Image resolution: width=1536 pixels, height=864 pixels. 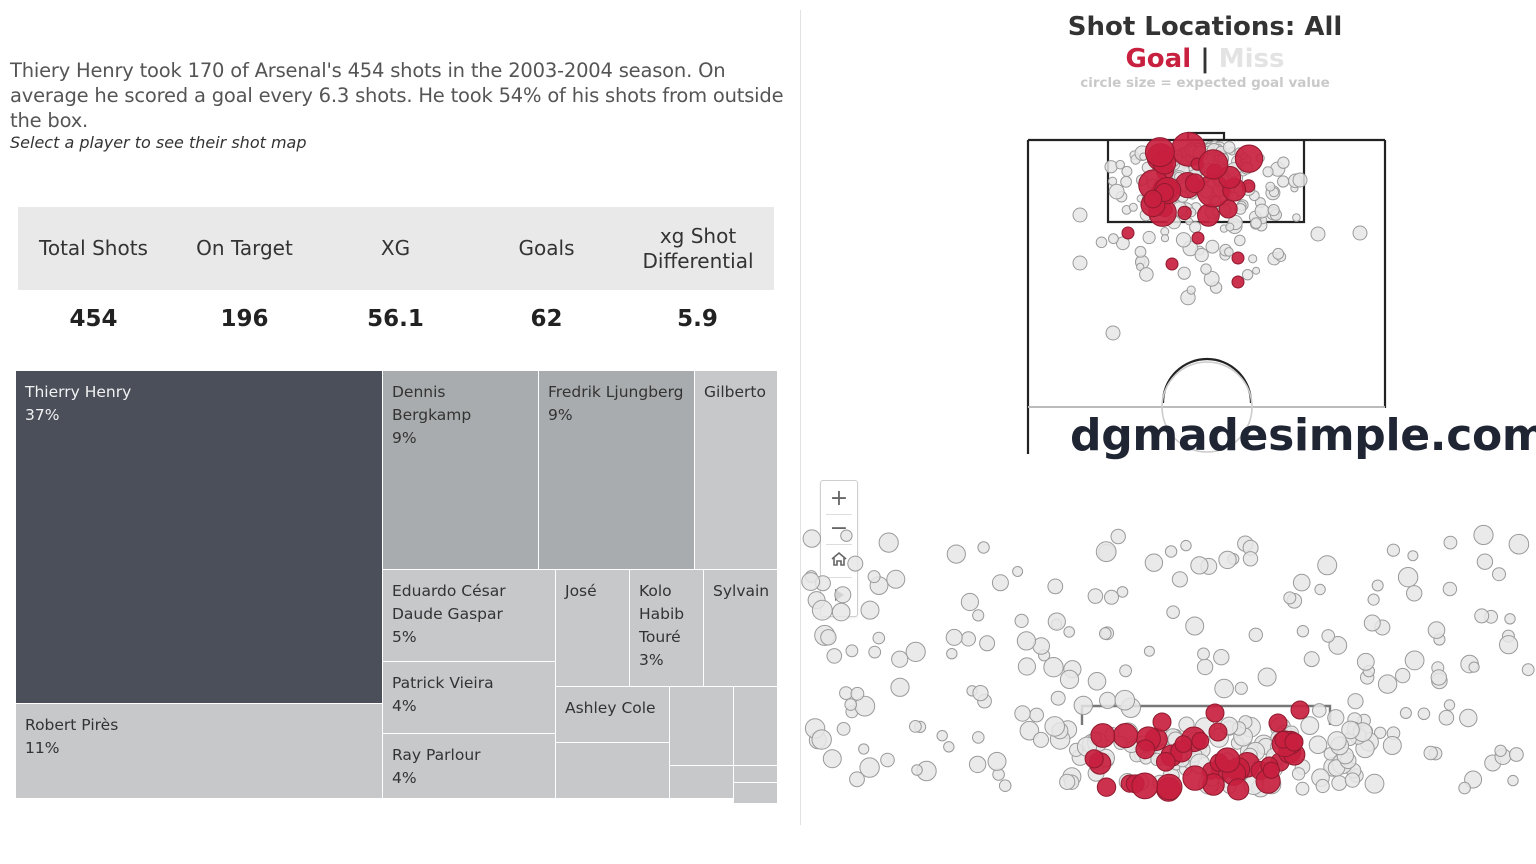 What do you see at coordinates (199, 751) in the screenshot?
I see `treemap-tile-robert-pires: Robert Pirès 11%` at bounding box center [199, 751].